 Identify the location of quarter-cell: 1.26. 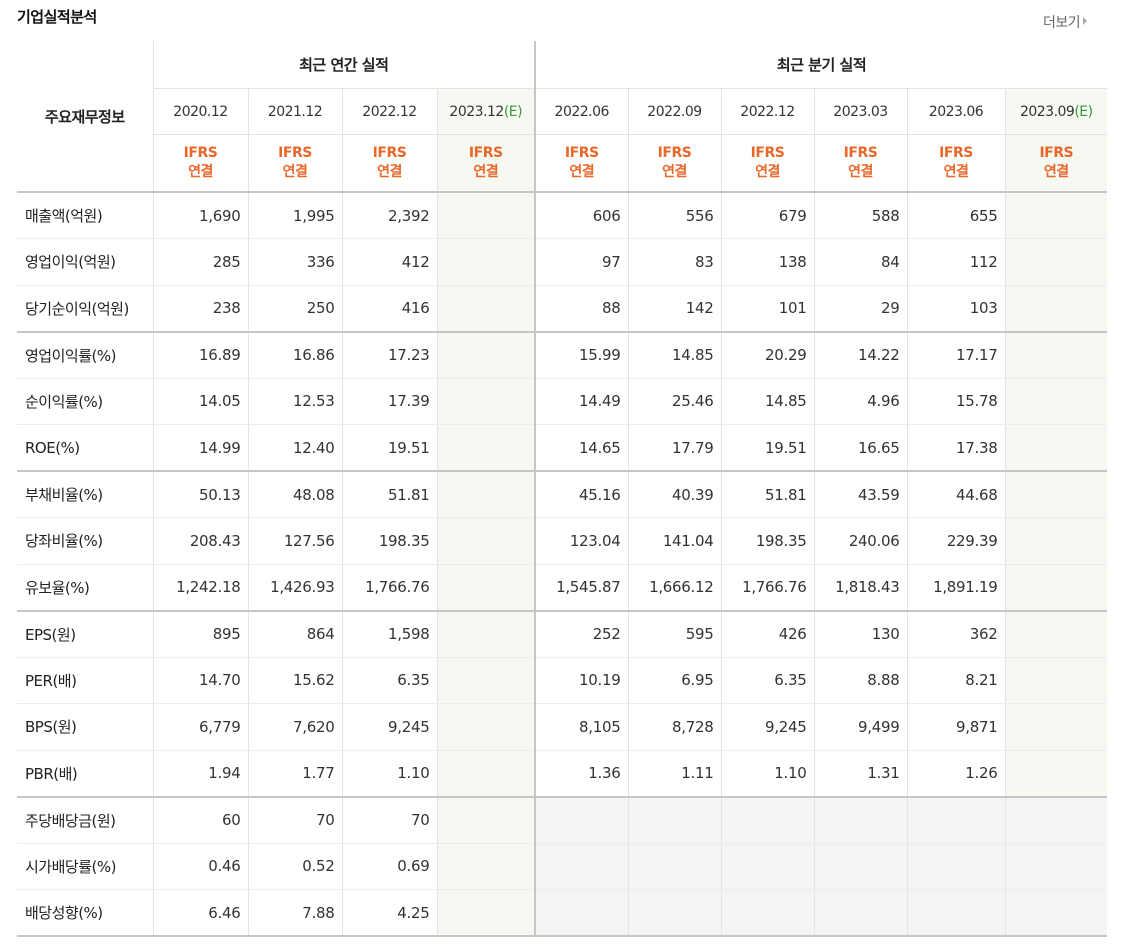
(955, 774).